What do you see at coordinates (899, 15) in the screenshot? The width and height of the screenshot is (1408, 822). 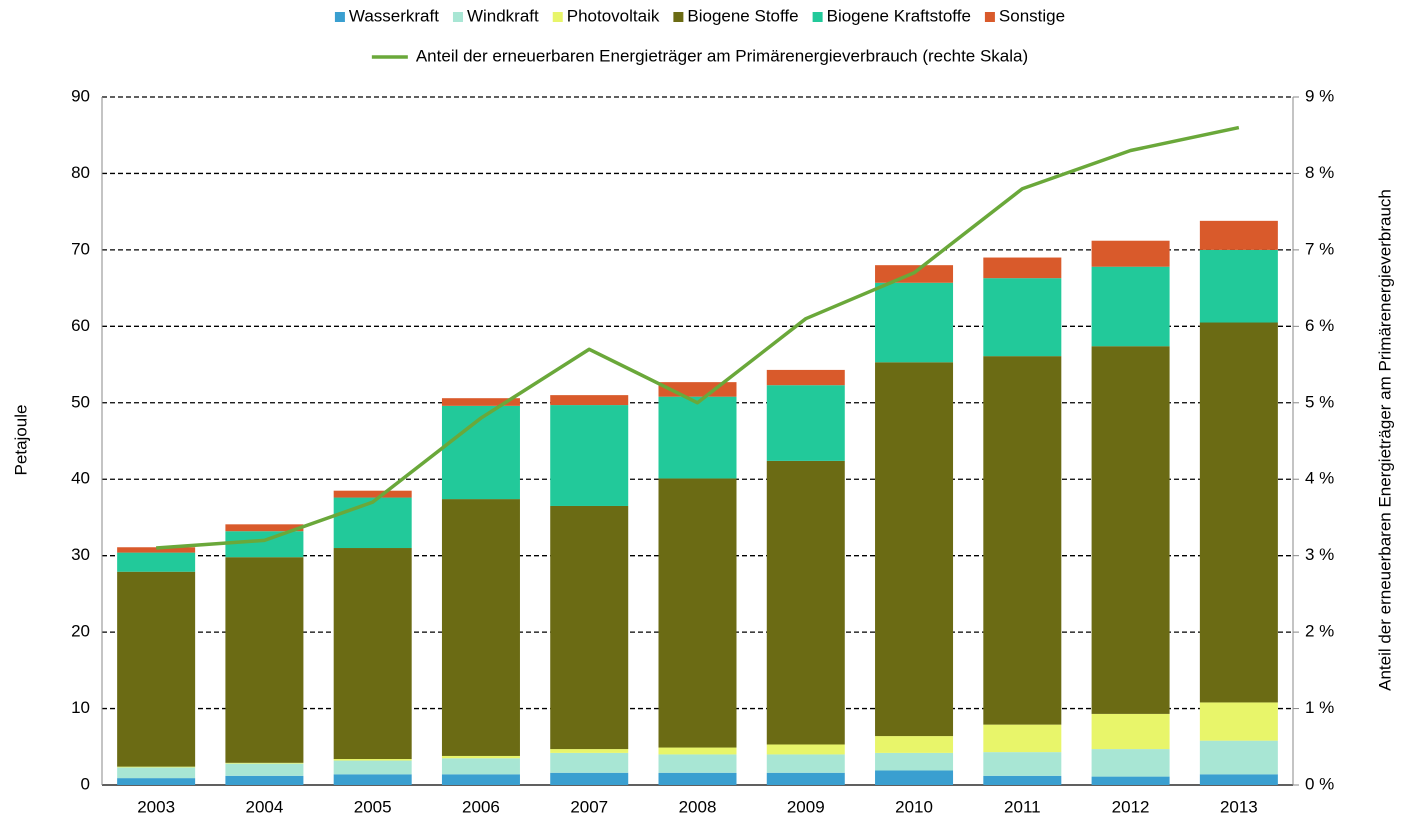 I see `legend-label: Biogene Kraftstoffe` at bounding box center [899, 15].